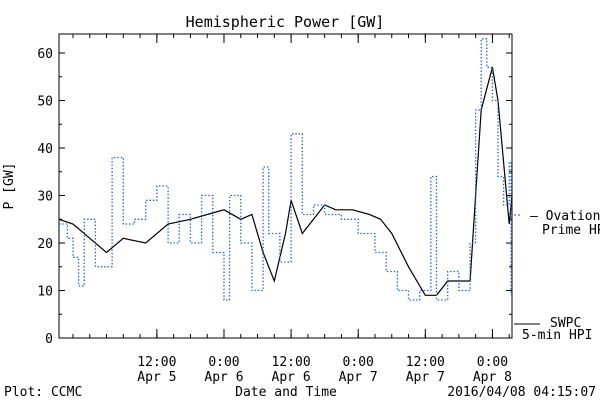  Describe the element at coordinates (43, 392) in the screenshot. I see `footer-source: Plot: CCMC` at that location.